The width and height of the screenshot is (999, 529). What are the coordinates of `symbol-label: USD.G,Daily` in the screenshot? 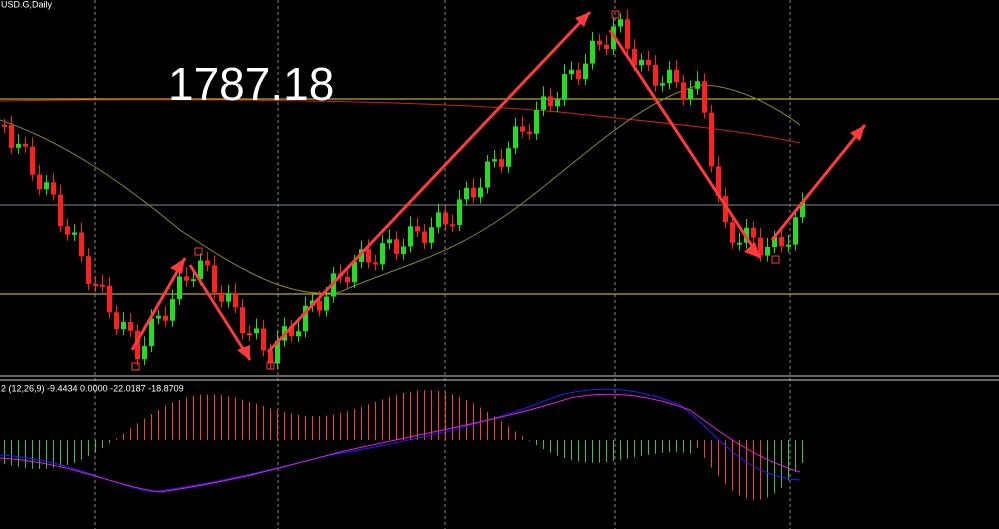 It's located at (27, 4).